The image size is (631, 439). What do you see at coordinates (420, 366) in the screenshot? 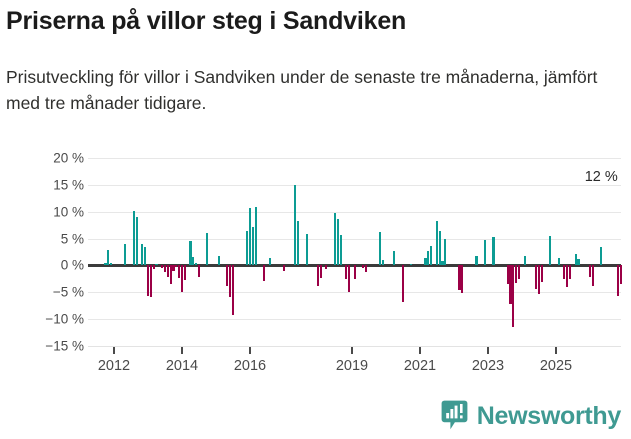
I see `x-axis-tick-label: 2021` at bounding box center [420, 366].